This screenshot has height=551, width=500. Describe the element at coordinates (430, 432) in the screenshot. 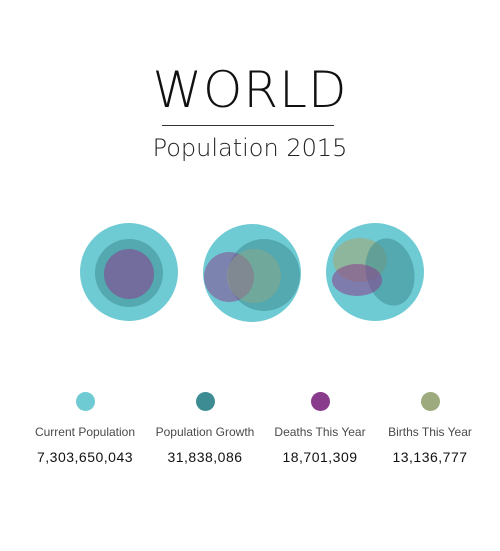

I see `legend-label: Births This Year` at that location.